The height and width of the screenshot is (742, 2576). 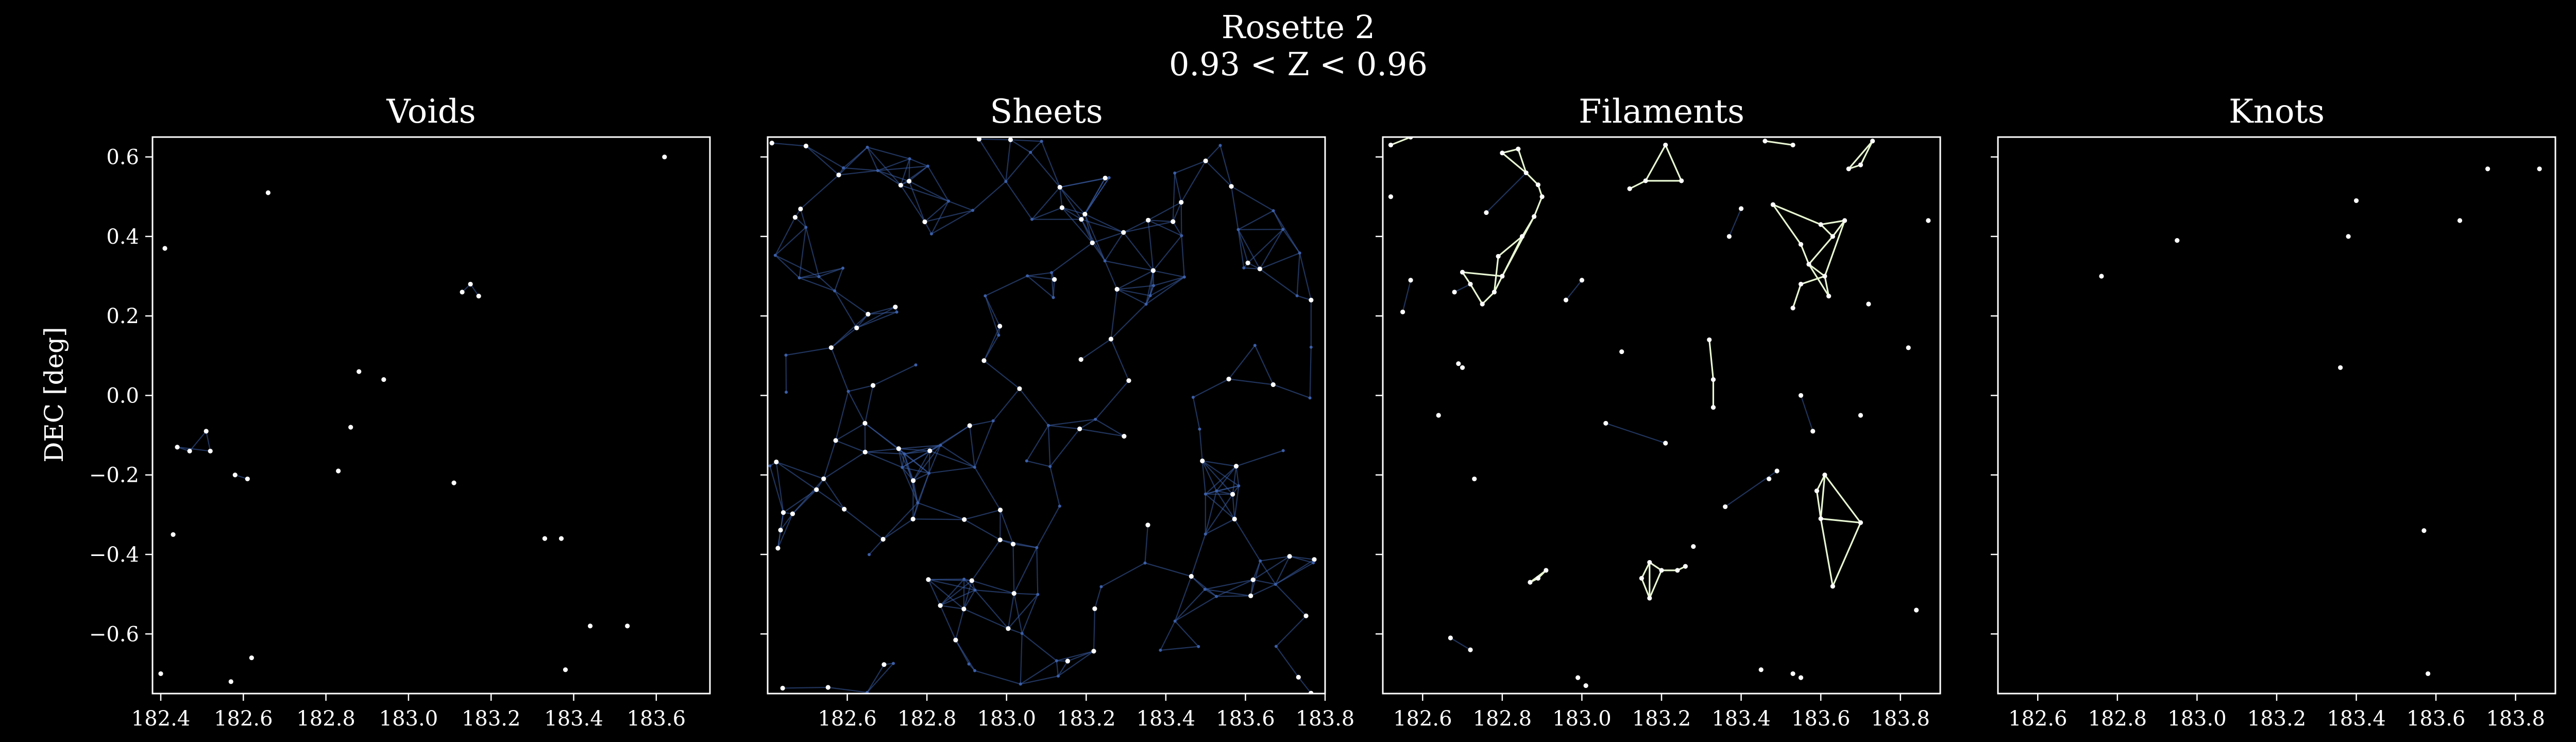 I want to click on panel-title-sheets: Sheets, so click(x=1046, y=112).